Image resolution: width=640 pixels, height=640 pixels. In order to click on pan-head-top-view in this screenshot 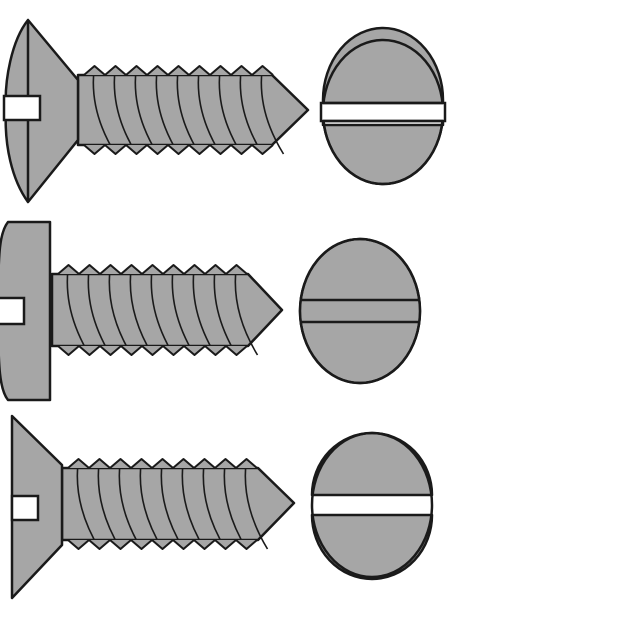, I will do `click(360, 311)`.